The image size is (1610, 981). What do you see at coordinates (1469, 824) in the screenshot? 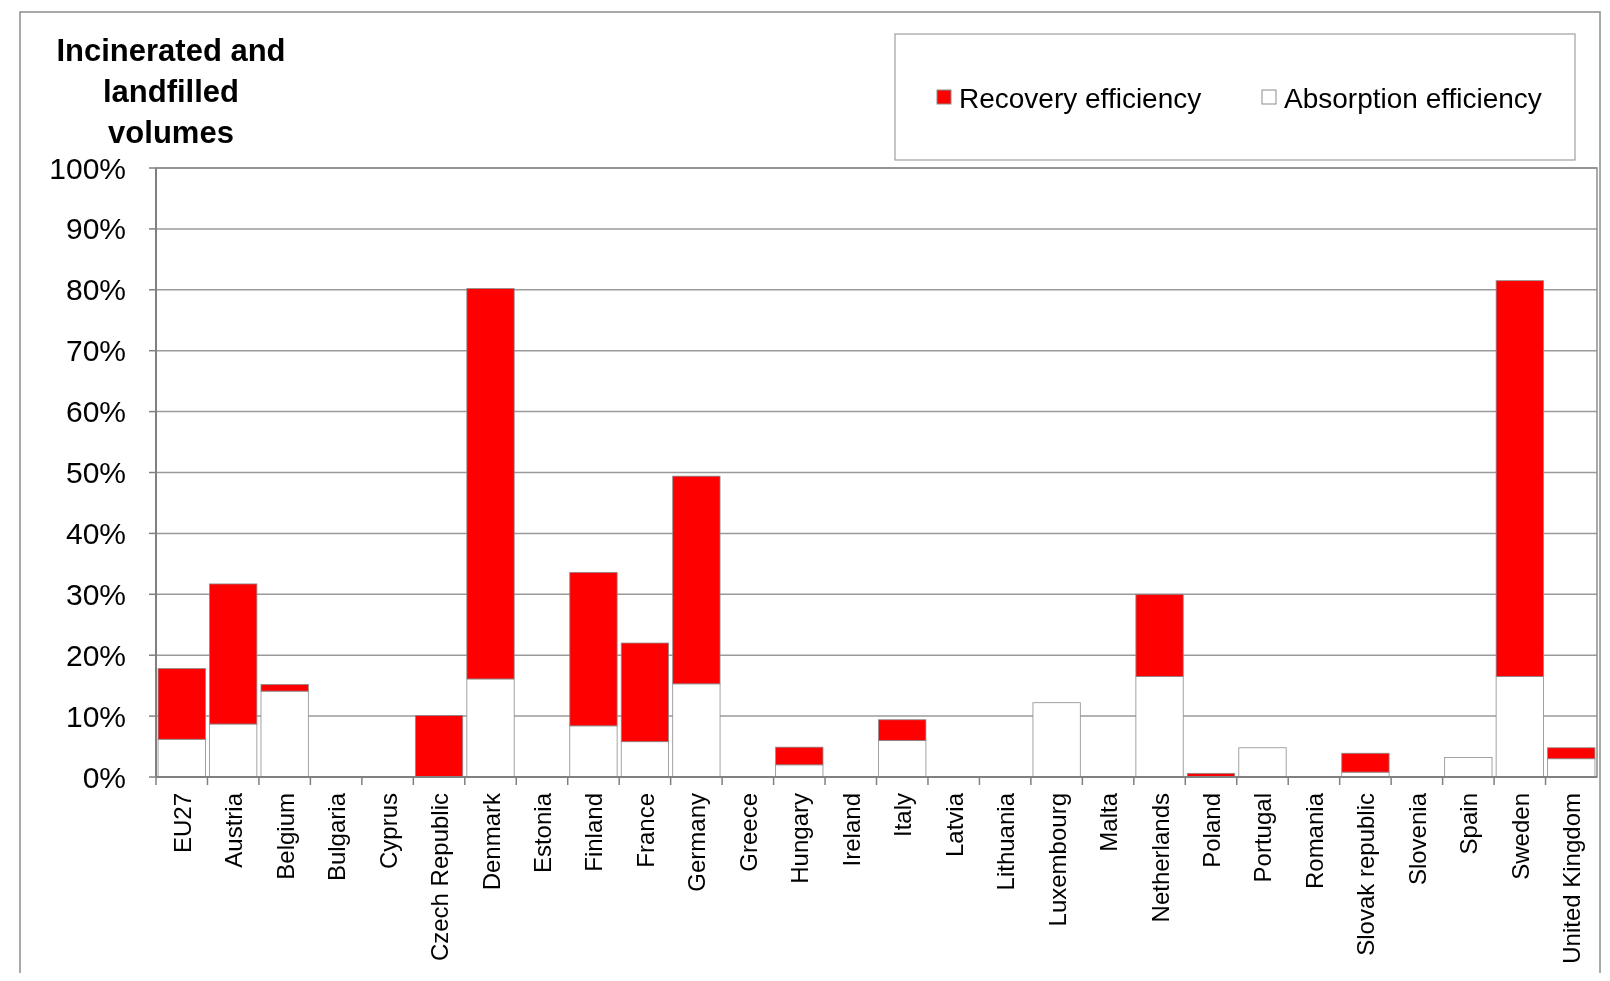
I see `x-tick-label: Spain` at bounding box center [1469, 824].